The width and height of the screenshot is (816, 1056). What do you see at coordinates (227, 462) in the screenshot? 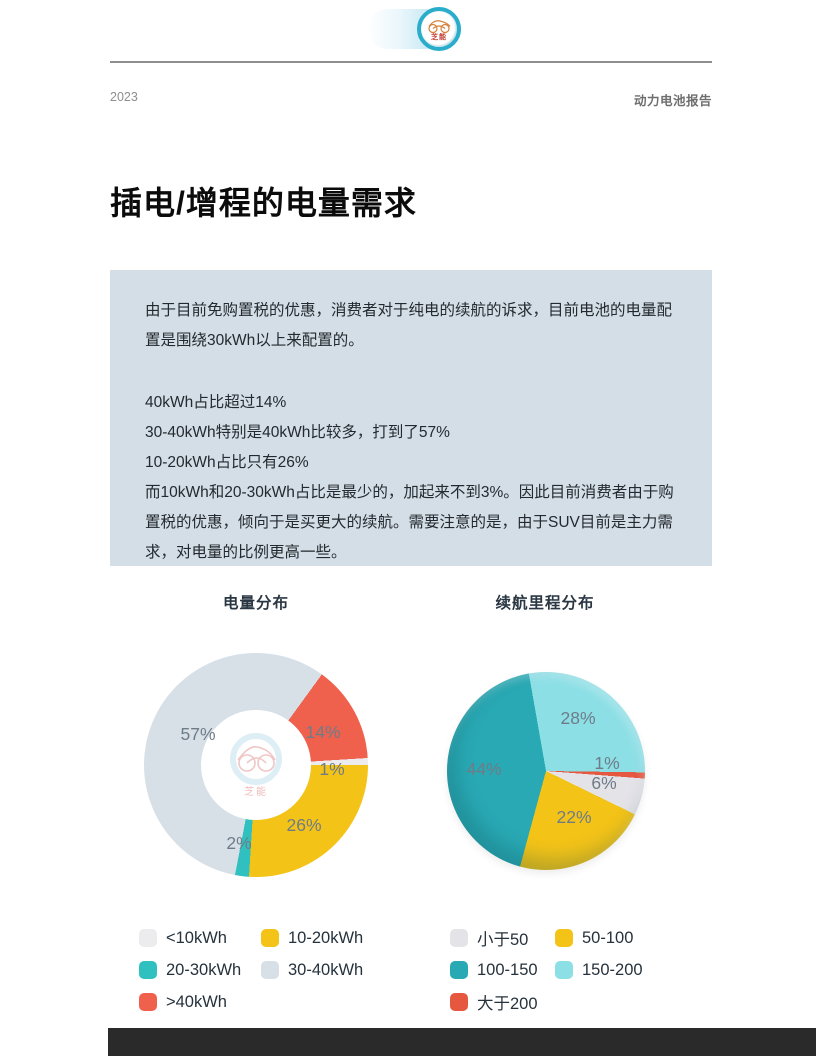
I see `summary-line: 10-20kWh占比只有26%` at bounding box center [227, 462].